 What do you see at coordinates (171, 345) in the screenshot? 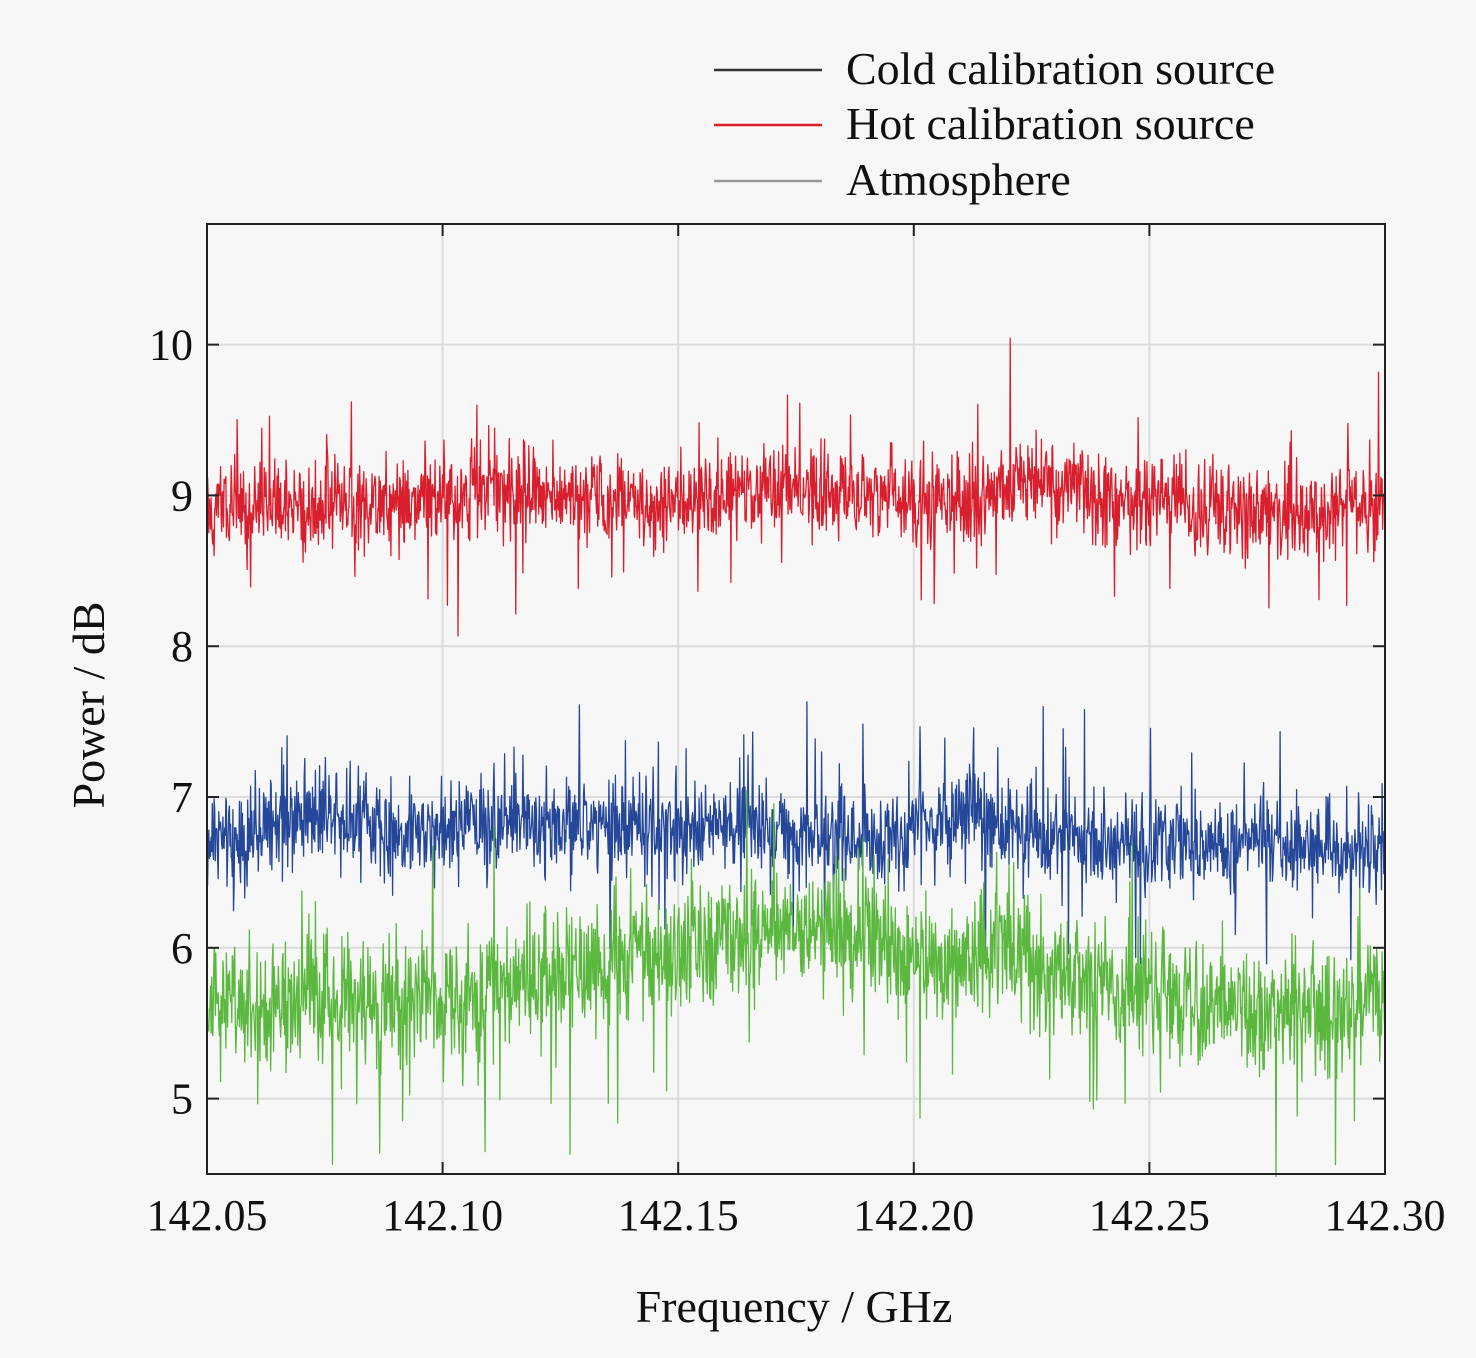
I see `y-tick-label: 10` at bounding box center [171, 345].